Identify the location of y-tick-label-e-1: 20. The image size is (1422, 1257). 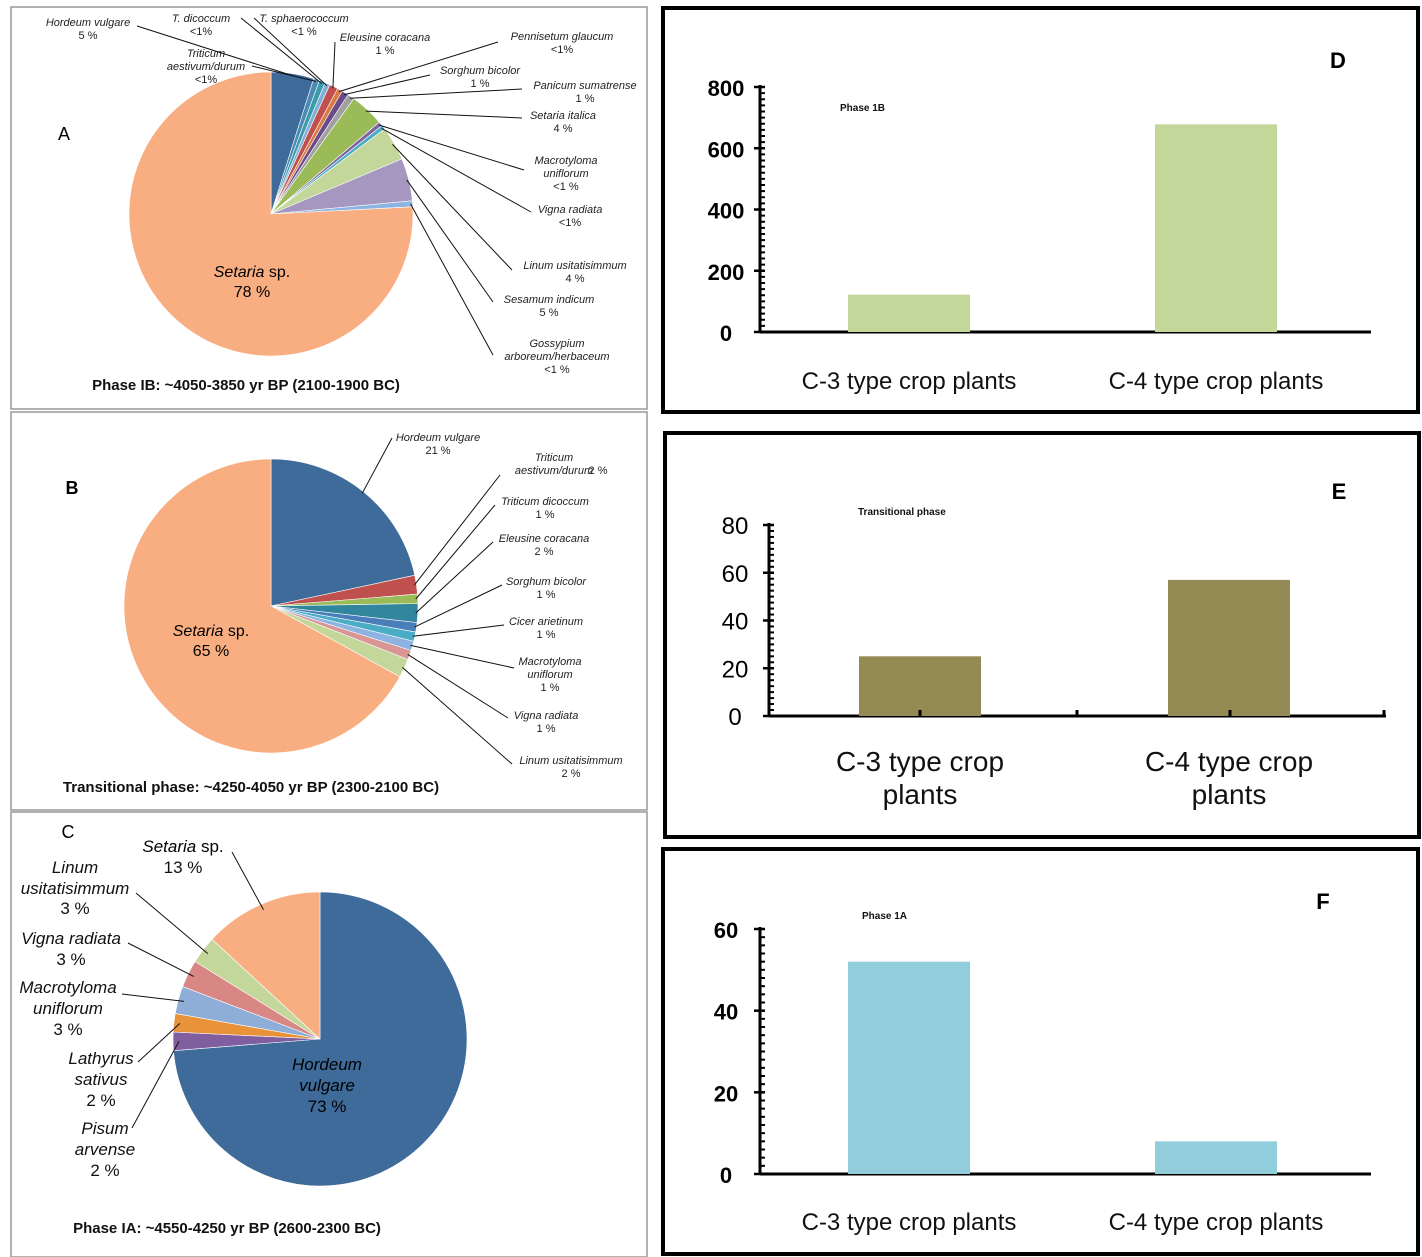
(735, 669).